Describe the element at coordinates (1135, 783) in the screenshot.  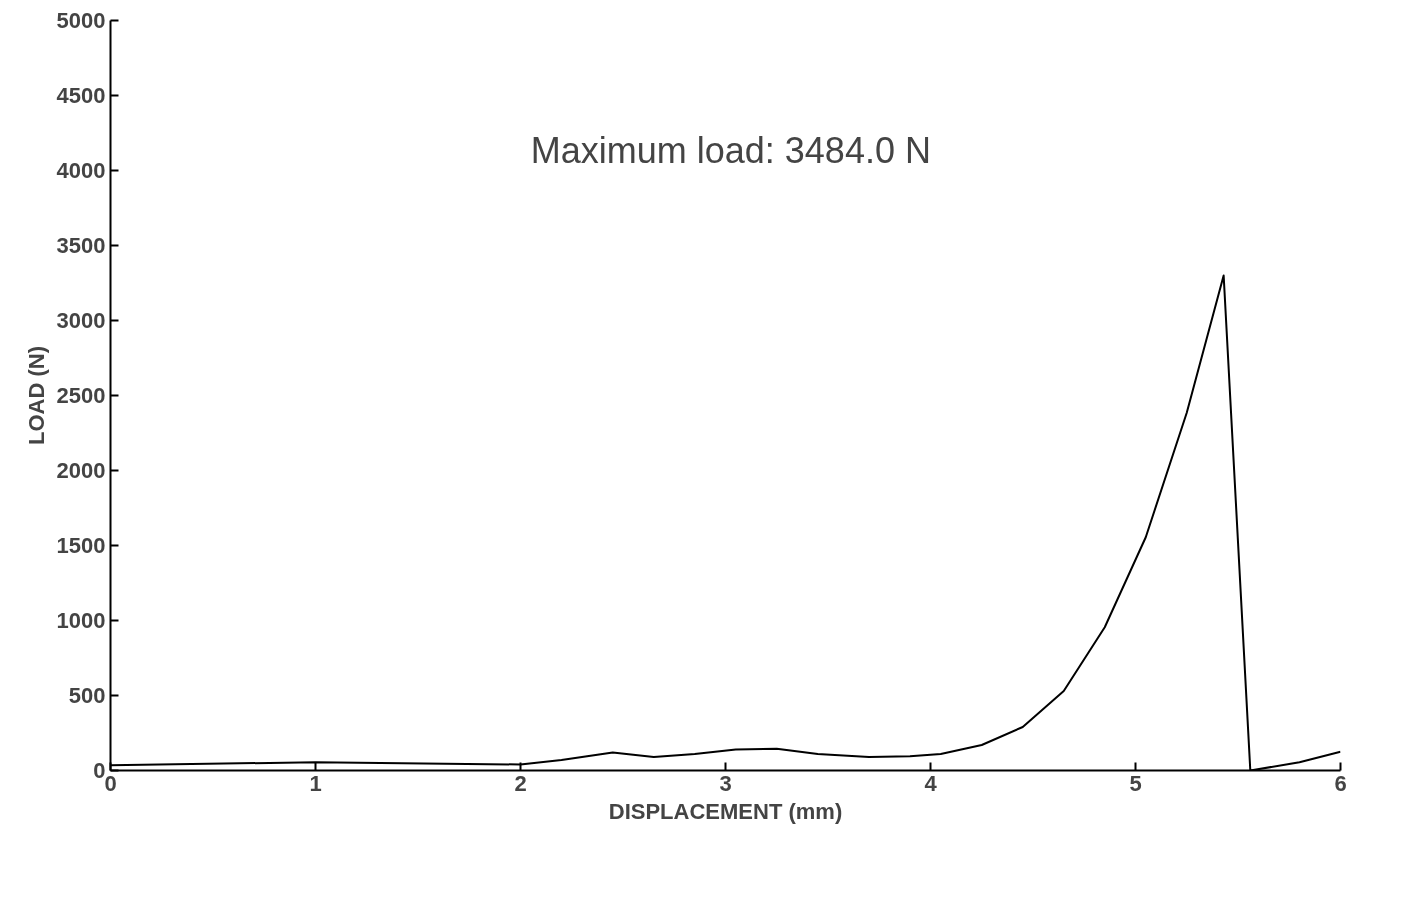
I see `x-tick-label: 5` at that location.